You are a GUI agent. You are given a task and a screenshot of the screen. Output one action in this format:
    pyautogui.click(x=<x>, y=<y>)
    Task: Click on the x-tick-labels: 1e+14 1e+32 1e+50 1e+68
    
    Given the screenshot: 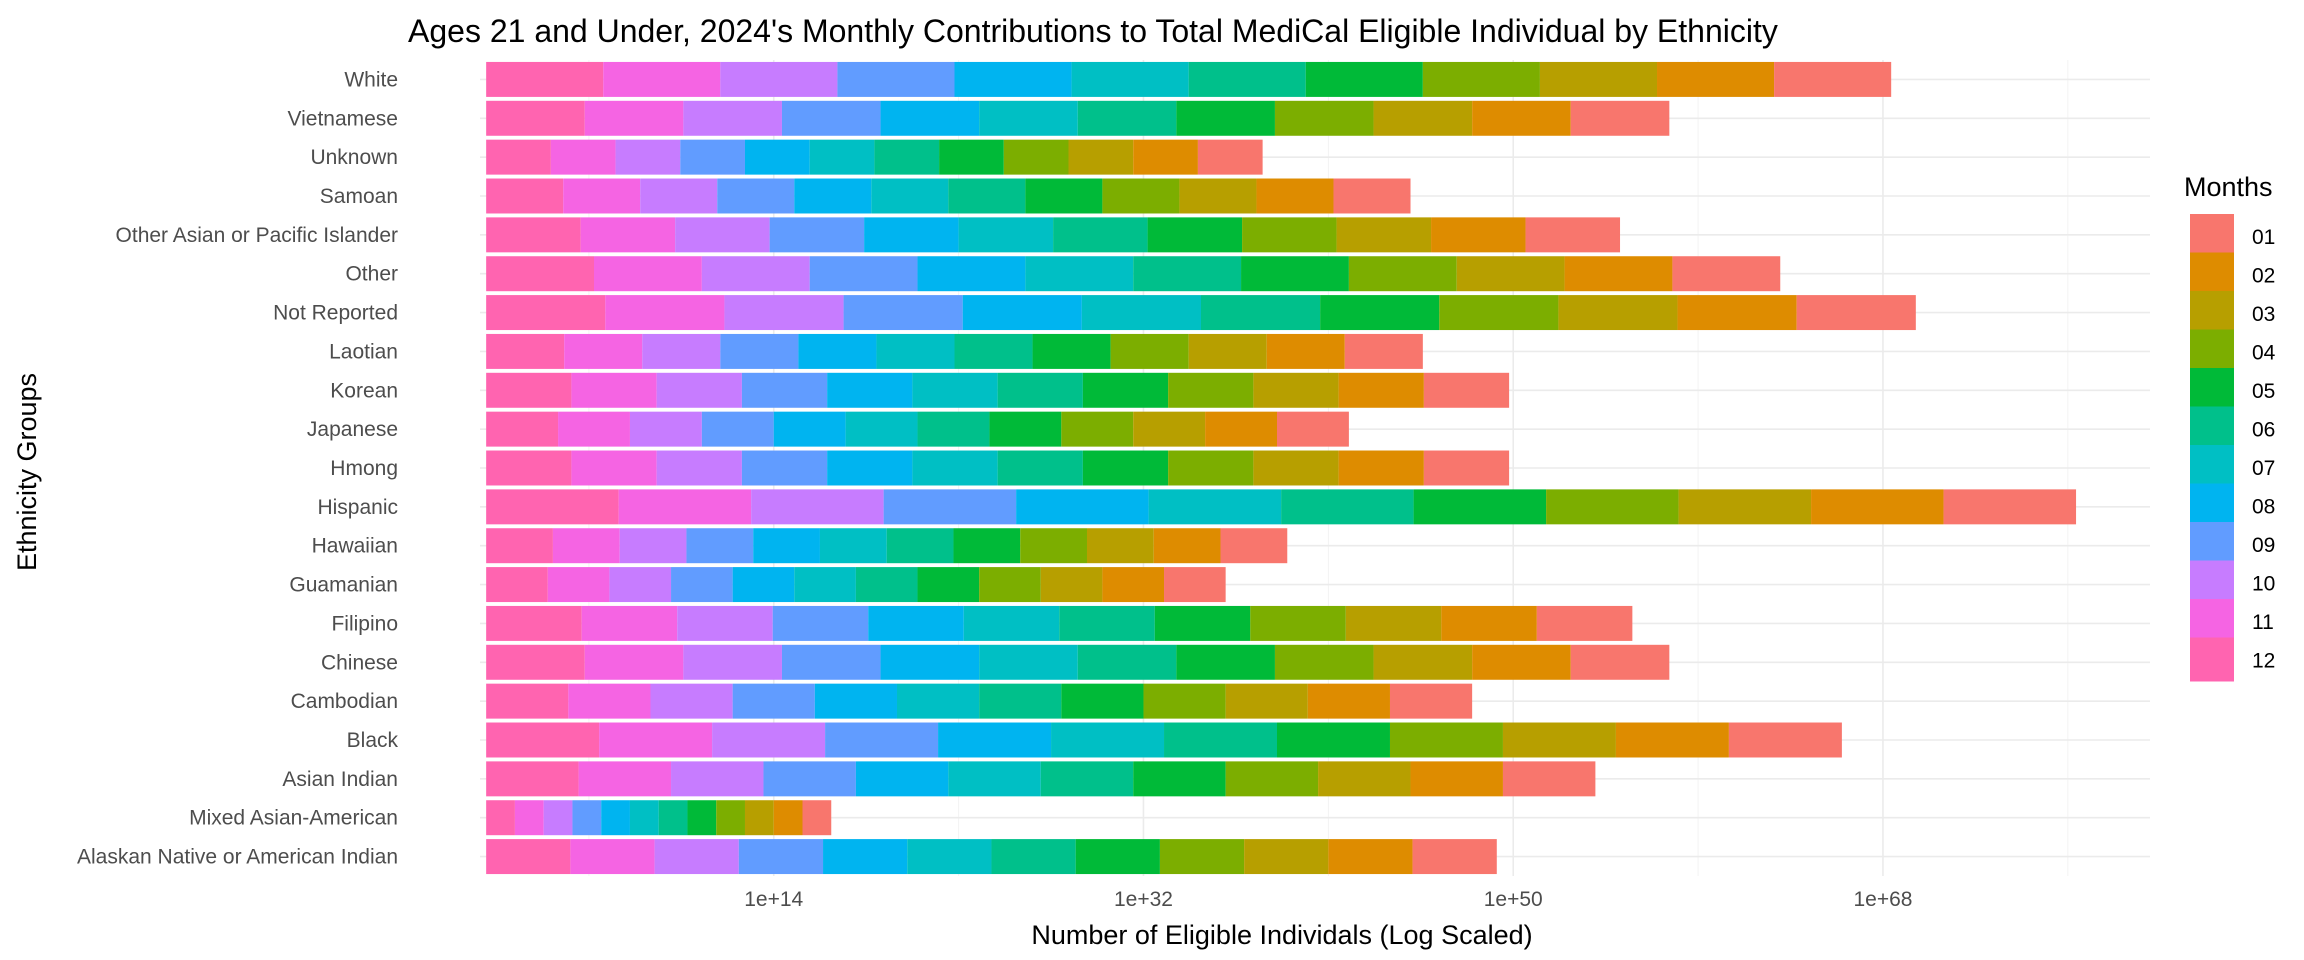 What is the action you would take?
    pyautogui.click(x=1328, y=899)
    